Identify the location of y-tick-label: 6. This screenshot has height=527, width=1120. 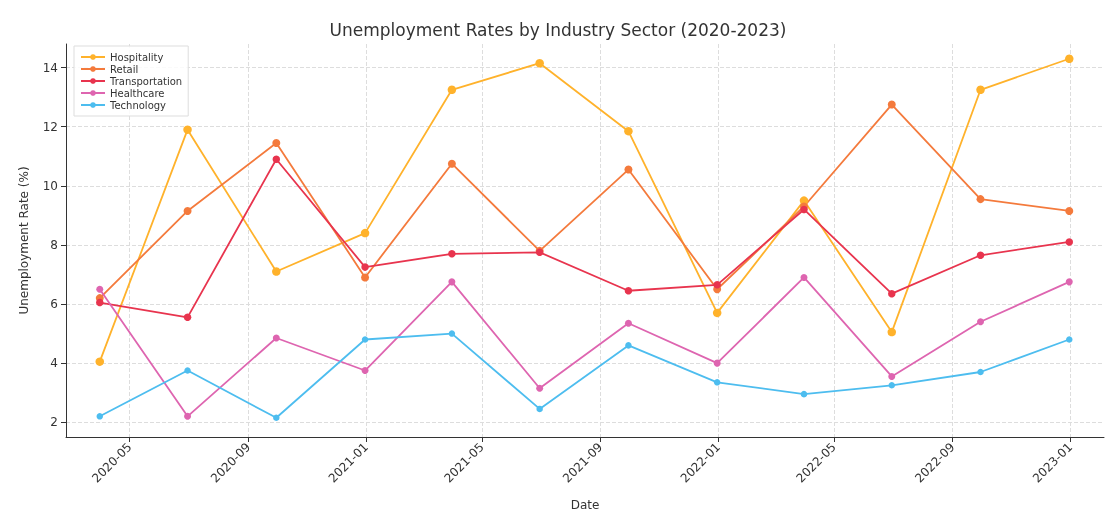
(54, 304).